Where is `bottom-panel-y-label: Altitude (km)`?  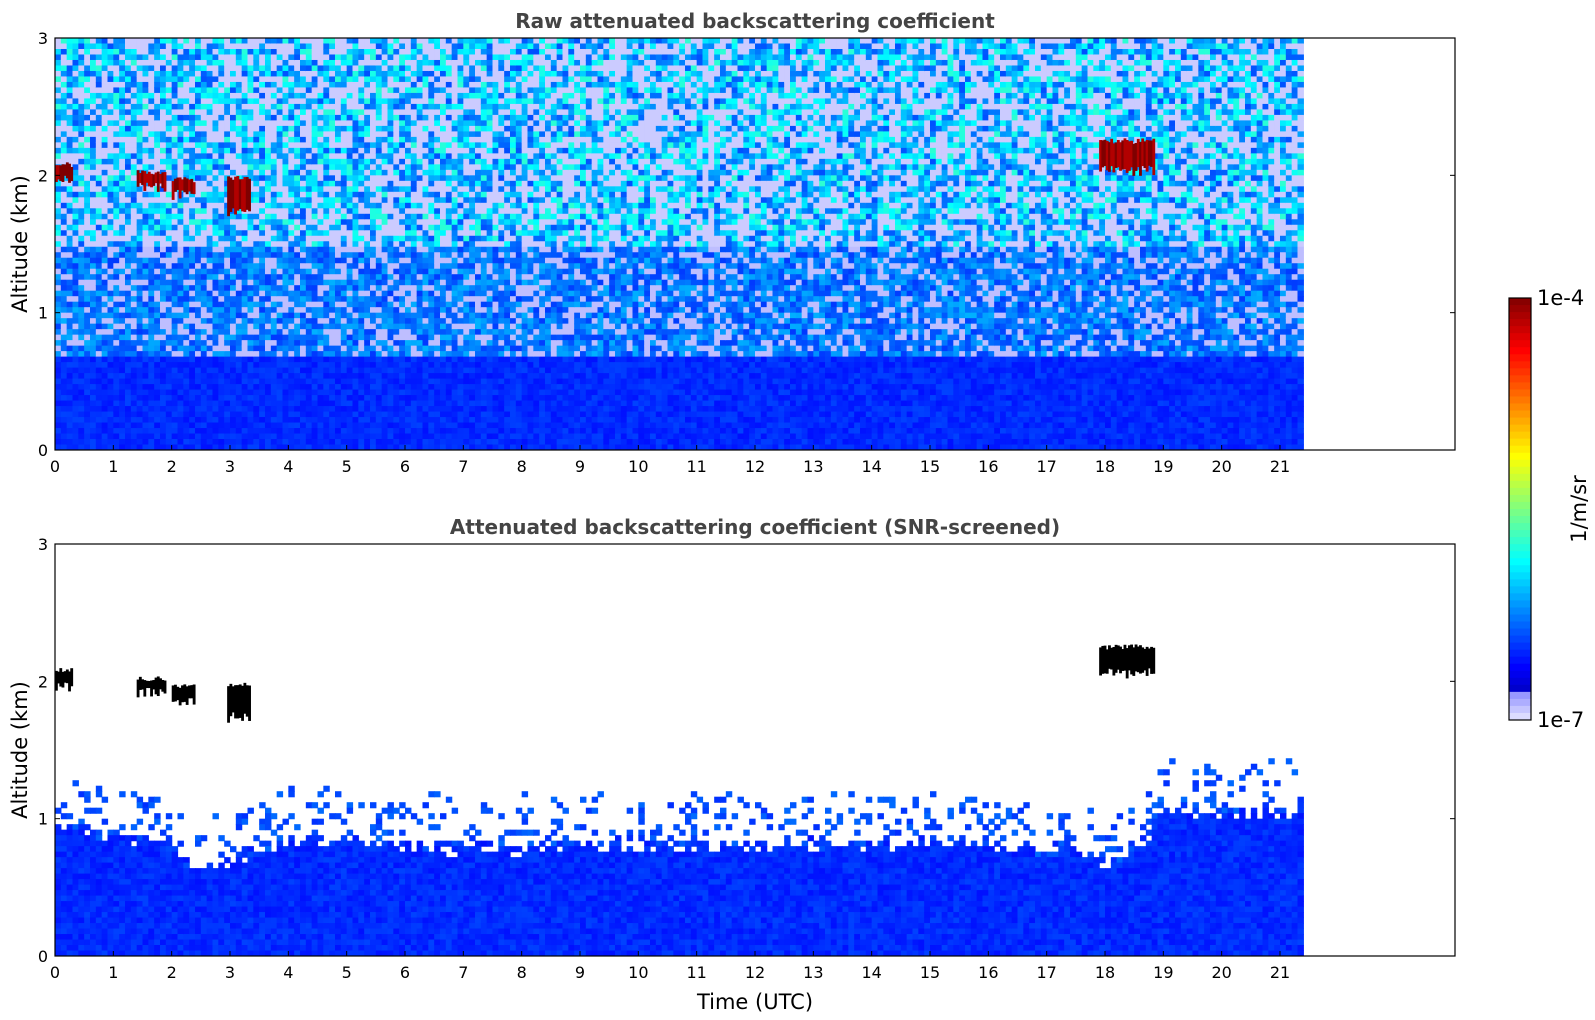
bottom-panel-y-label: Altitude (km) is located at coordinates (20, 750).